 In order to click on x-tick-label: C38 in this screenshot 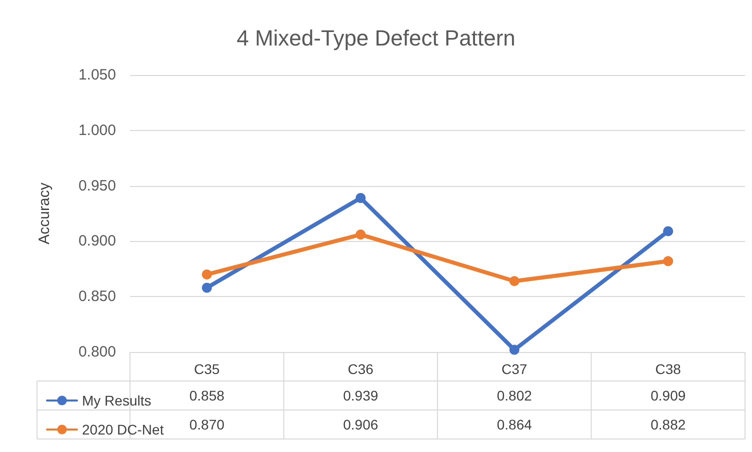, I will do `click(668, 369)`.